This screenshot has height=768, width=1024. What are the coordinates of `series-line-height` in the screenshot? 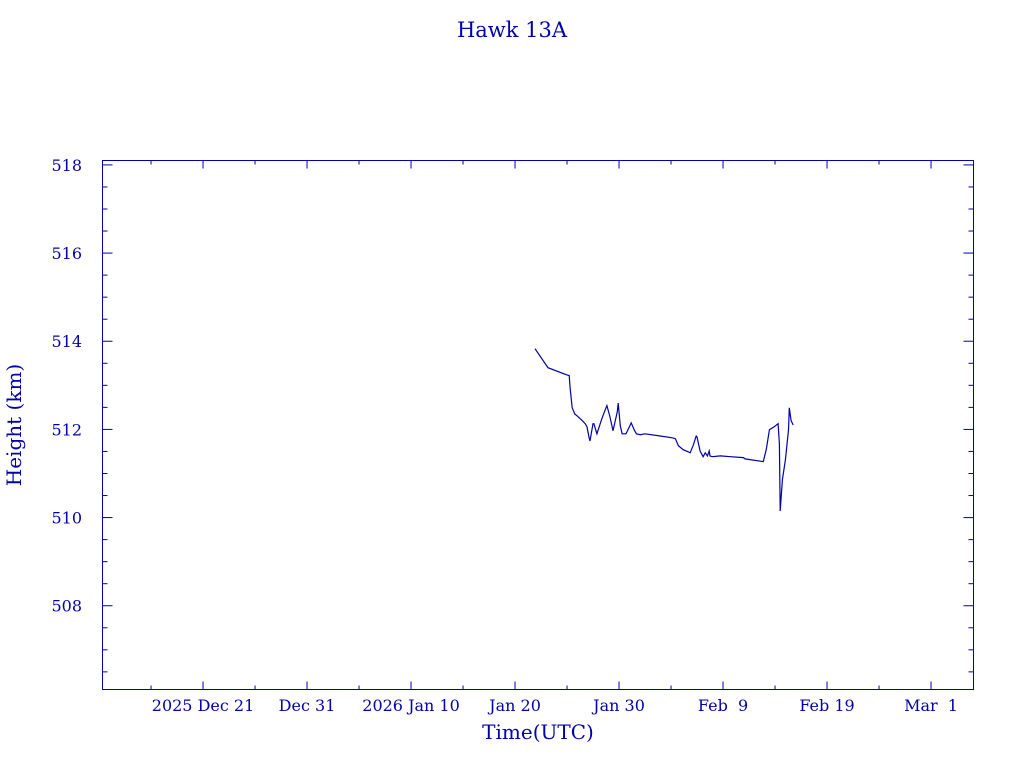 It's located at (664, 430).